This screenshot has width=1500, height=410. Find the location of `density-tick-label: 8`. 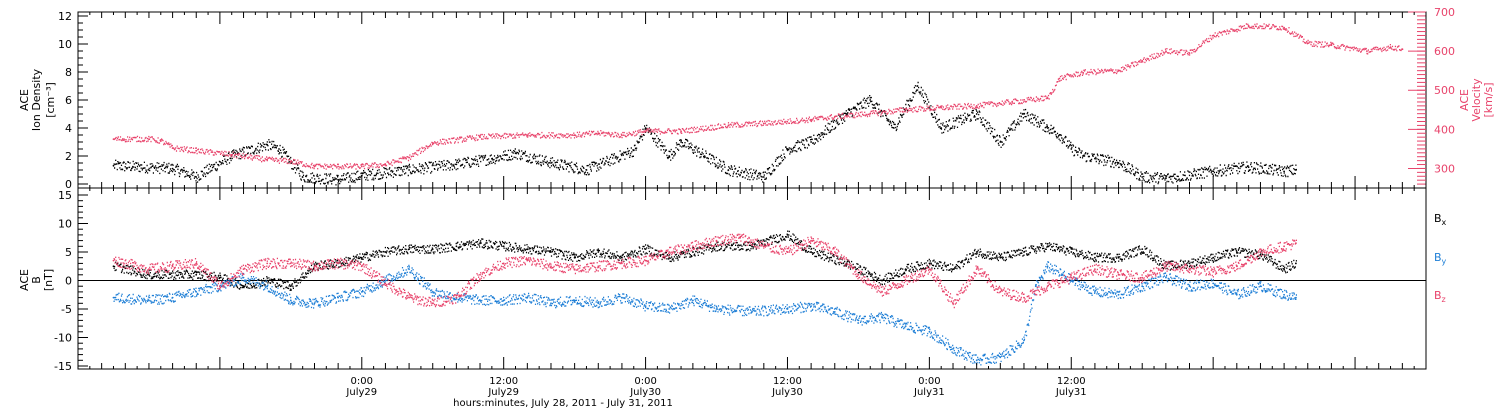

density-tick-label: 8 is located at coordinates (68, 72).